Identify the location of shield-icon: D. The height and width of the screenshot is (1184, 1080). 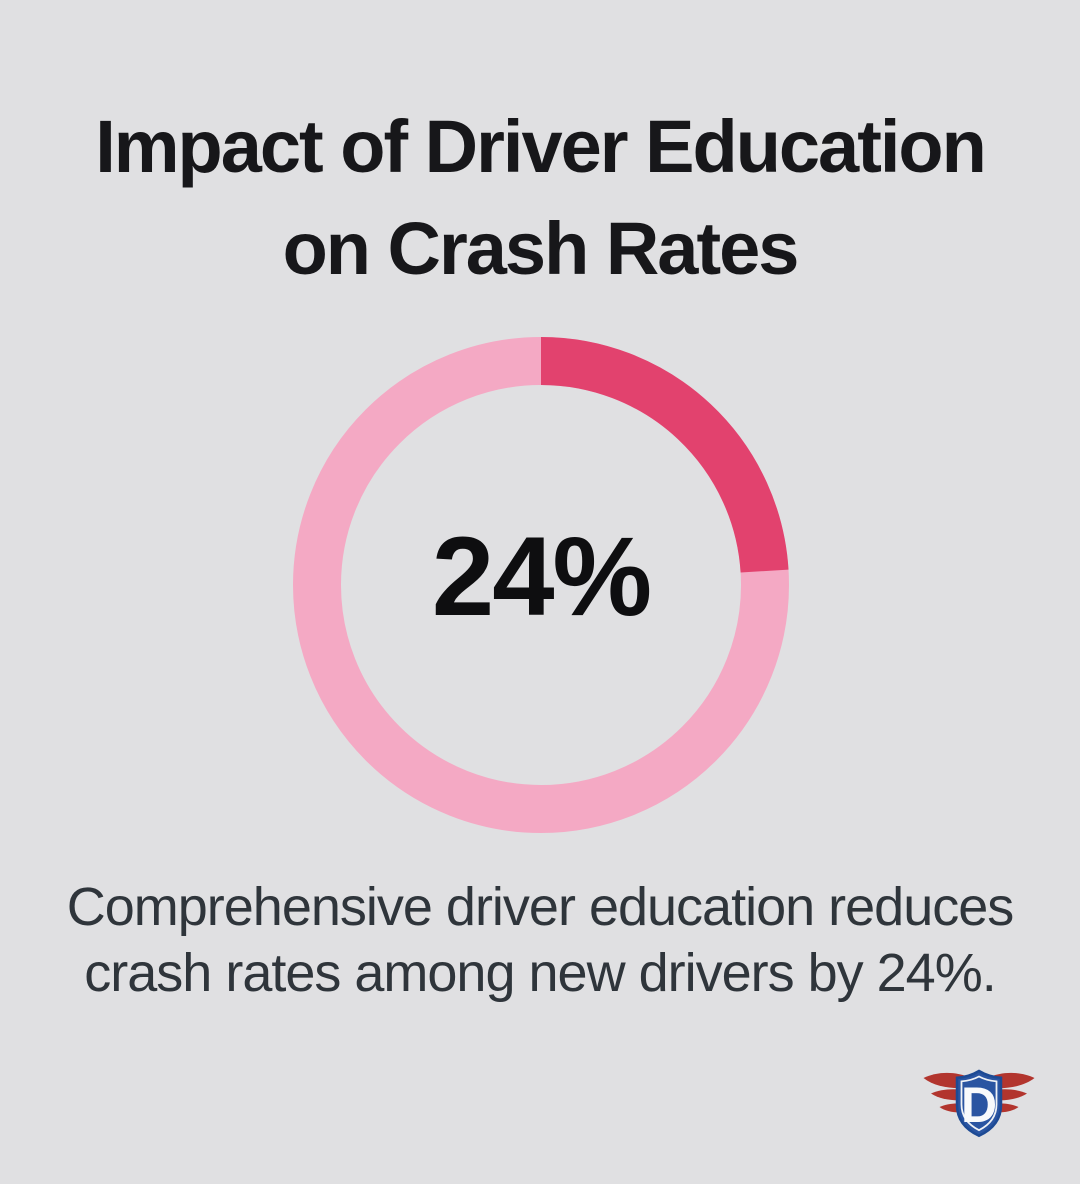
(979, 1103).